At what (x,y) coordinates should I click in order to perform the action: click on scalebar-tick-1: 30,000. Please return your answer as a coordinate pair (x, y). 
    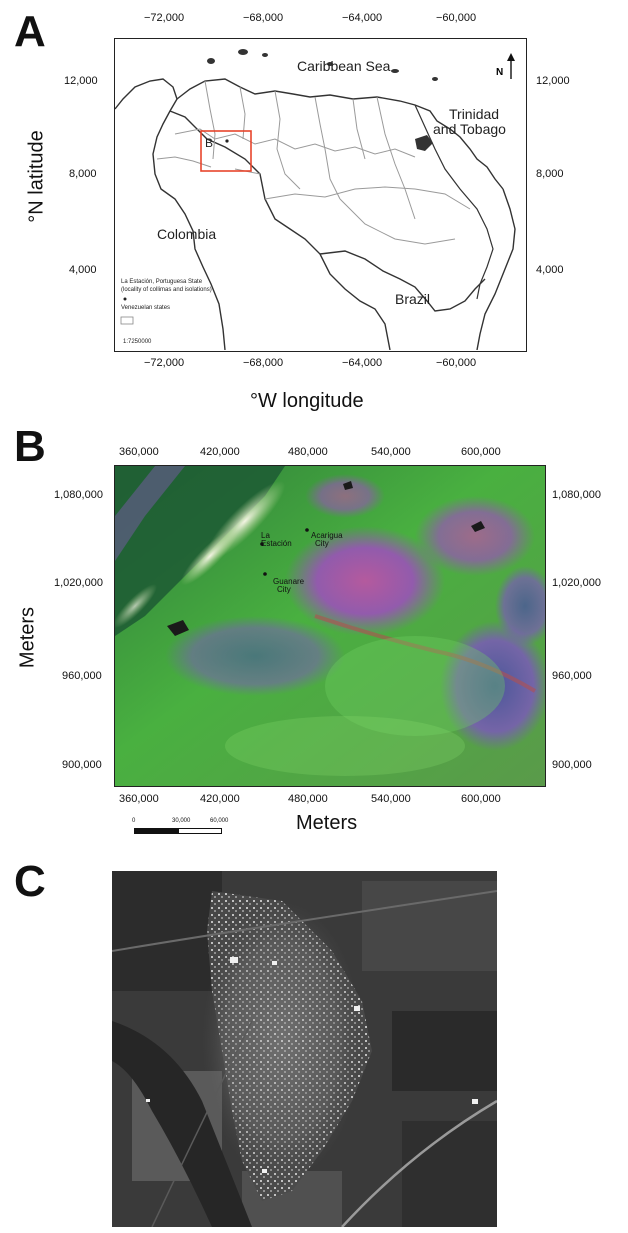
    Looking at the image, I should click on (181, 821).